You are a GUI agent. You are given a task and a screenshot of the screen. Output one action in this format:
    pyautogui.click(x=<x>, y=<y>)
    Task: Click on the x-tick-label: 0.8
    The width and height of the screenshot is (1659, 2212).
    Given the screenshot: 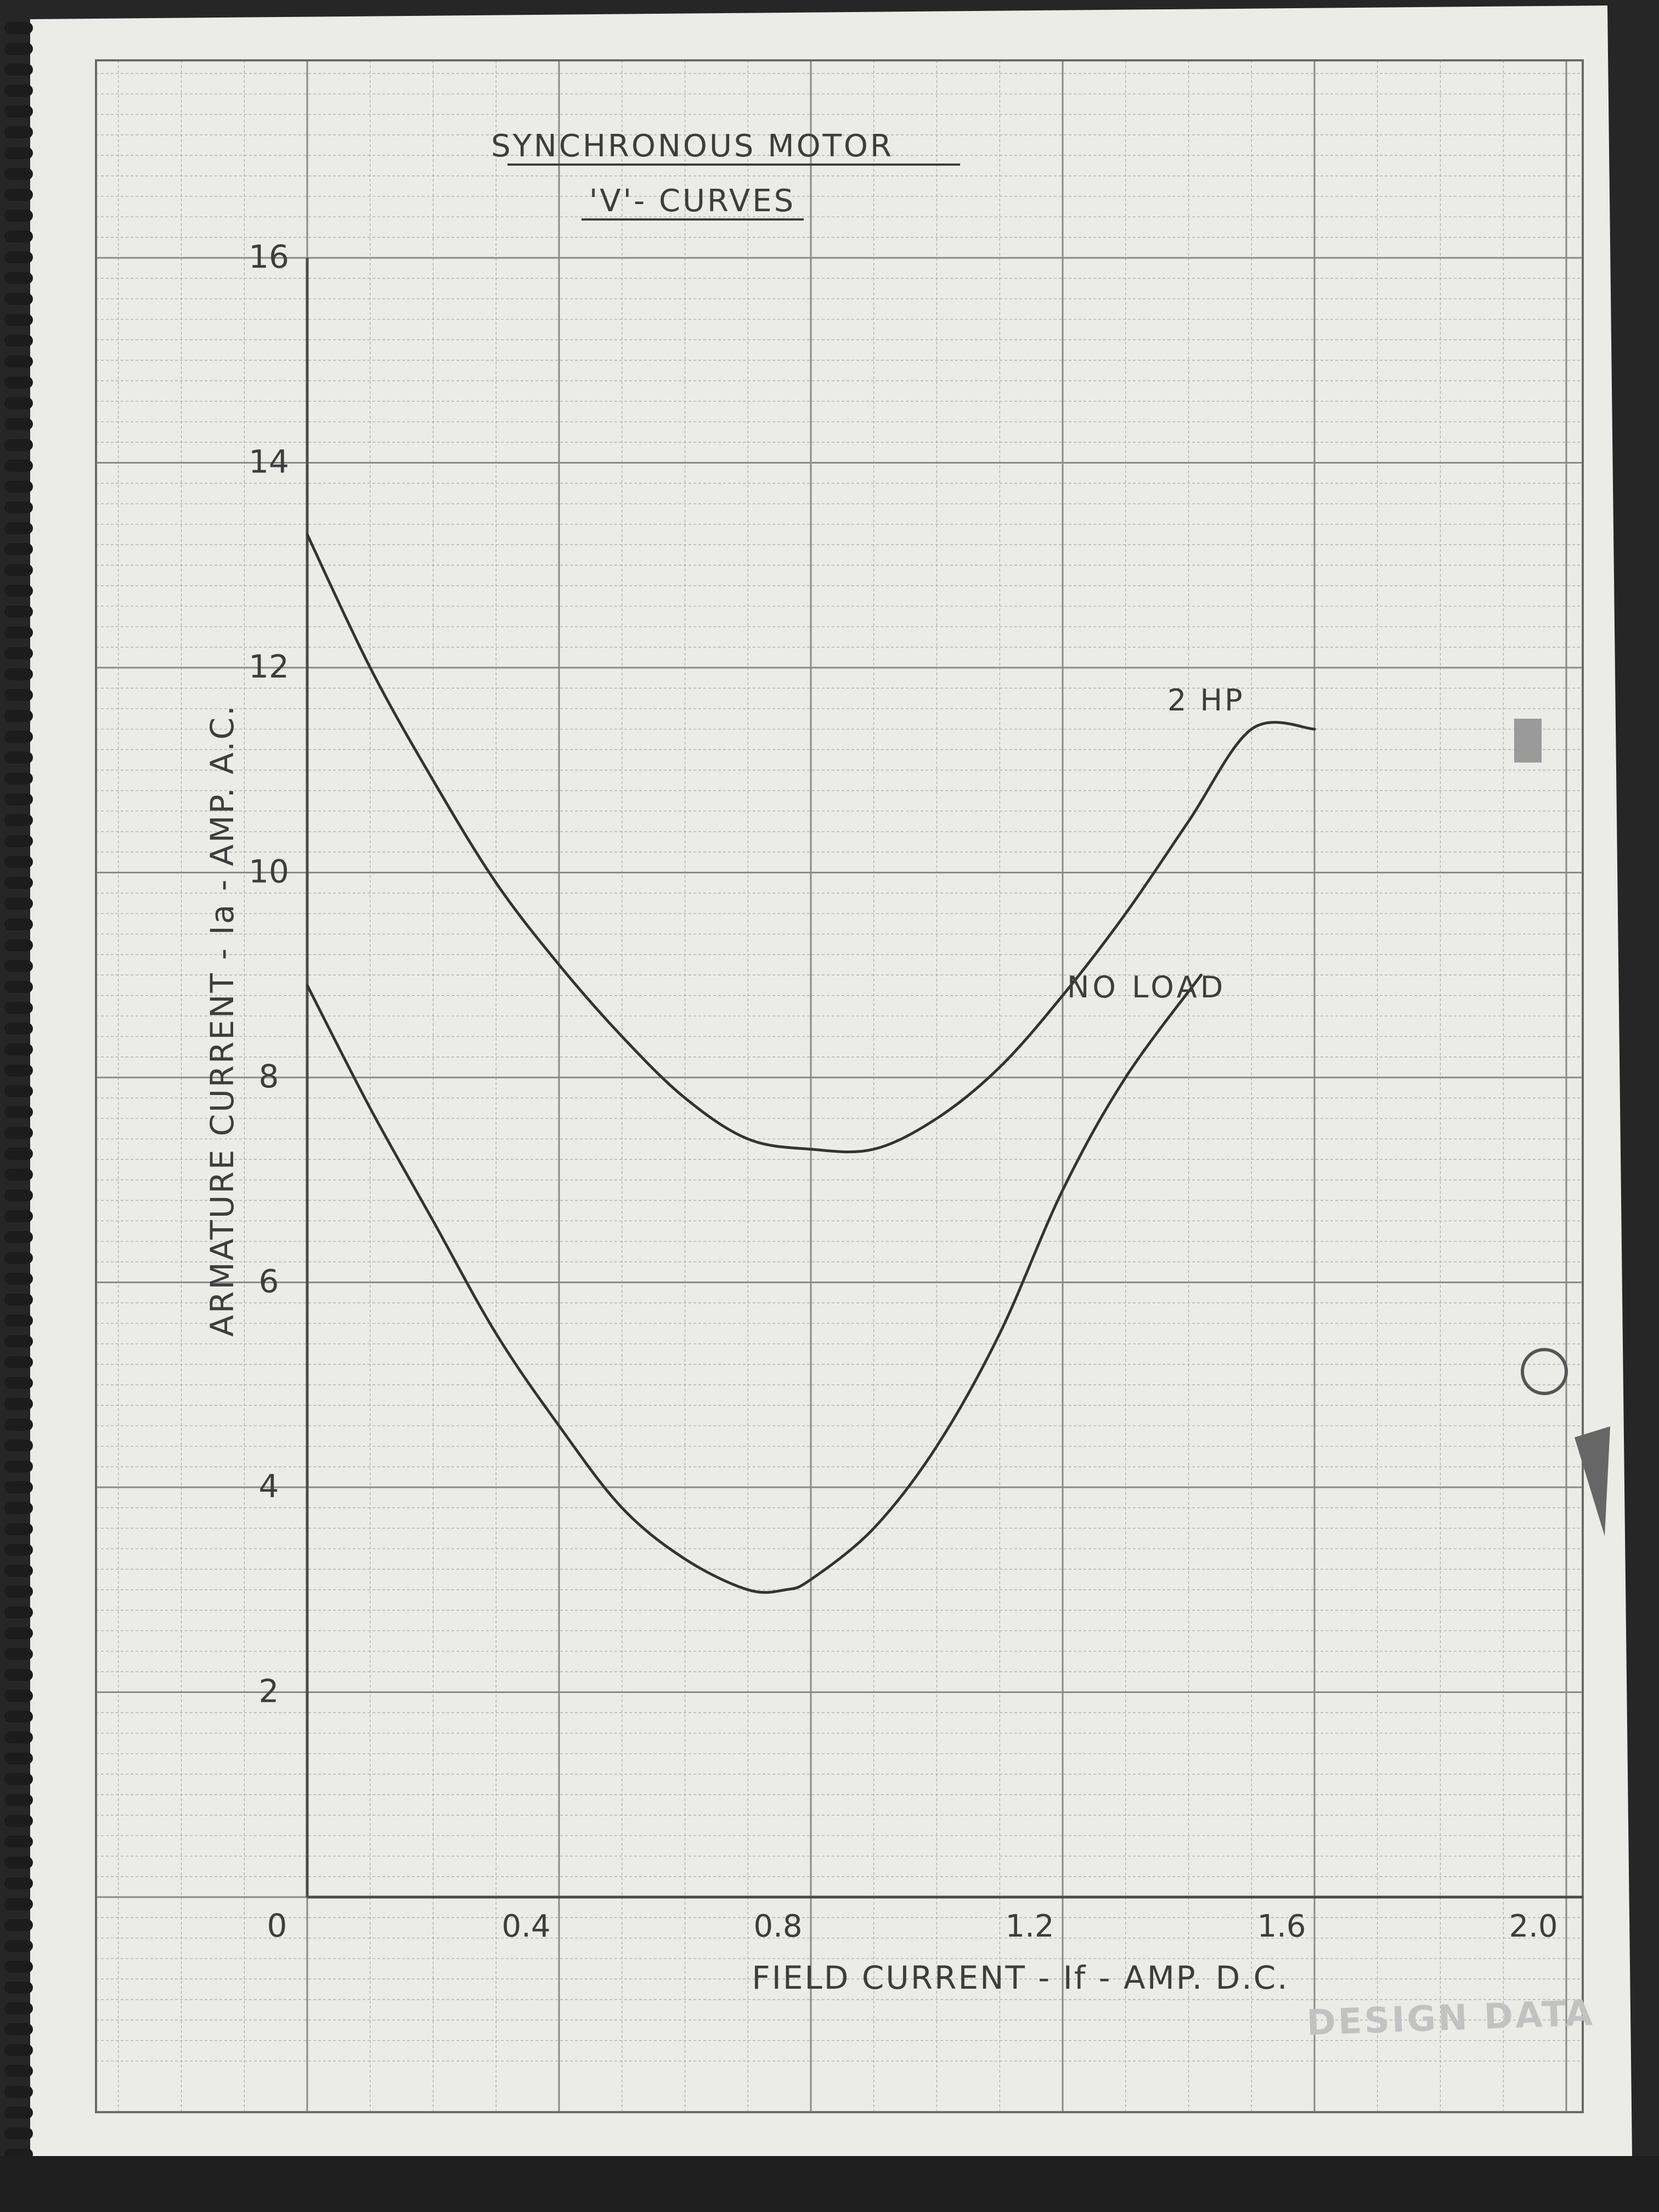 What is the action you would take?
    pyautogui.click(x=778, y=1926)
    